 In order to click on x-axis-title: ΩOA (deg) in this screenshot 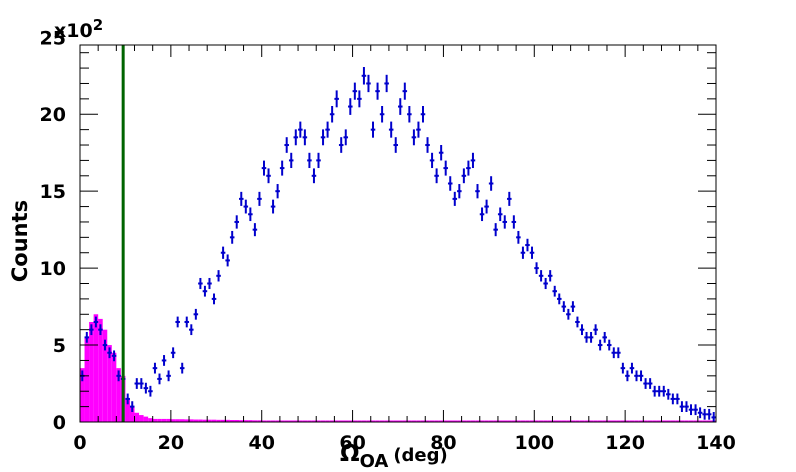, I will do `click(394, 456)`.